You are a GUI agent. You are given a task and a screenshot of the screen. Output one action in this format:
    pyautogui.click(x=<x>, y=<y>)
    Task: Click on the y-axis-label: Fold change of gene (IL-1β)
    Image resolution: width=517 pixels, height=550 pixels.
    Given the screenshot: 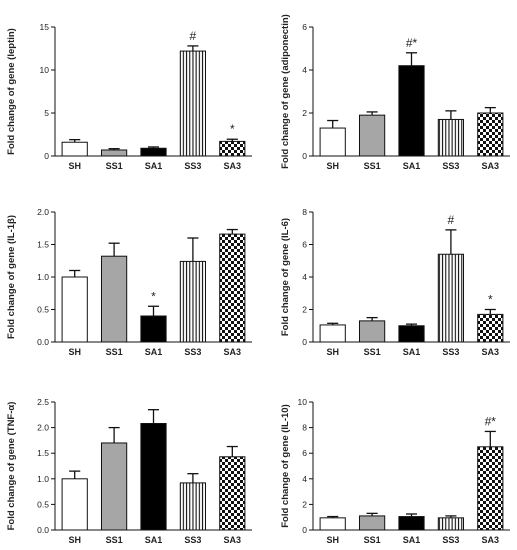 What is the action you would take?
    pyautogui.click(x=11, y=277)
    